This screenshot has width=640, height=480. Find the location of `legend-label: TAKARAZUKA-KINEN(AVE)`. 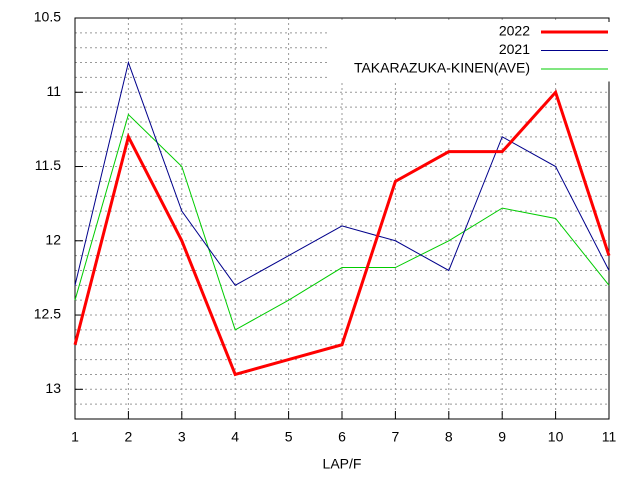

legend-label: TAKARAZUKA-KINEN(AVE) is located at coordinates (442, 68).